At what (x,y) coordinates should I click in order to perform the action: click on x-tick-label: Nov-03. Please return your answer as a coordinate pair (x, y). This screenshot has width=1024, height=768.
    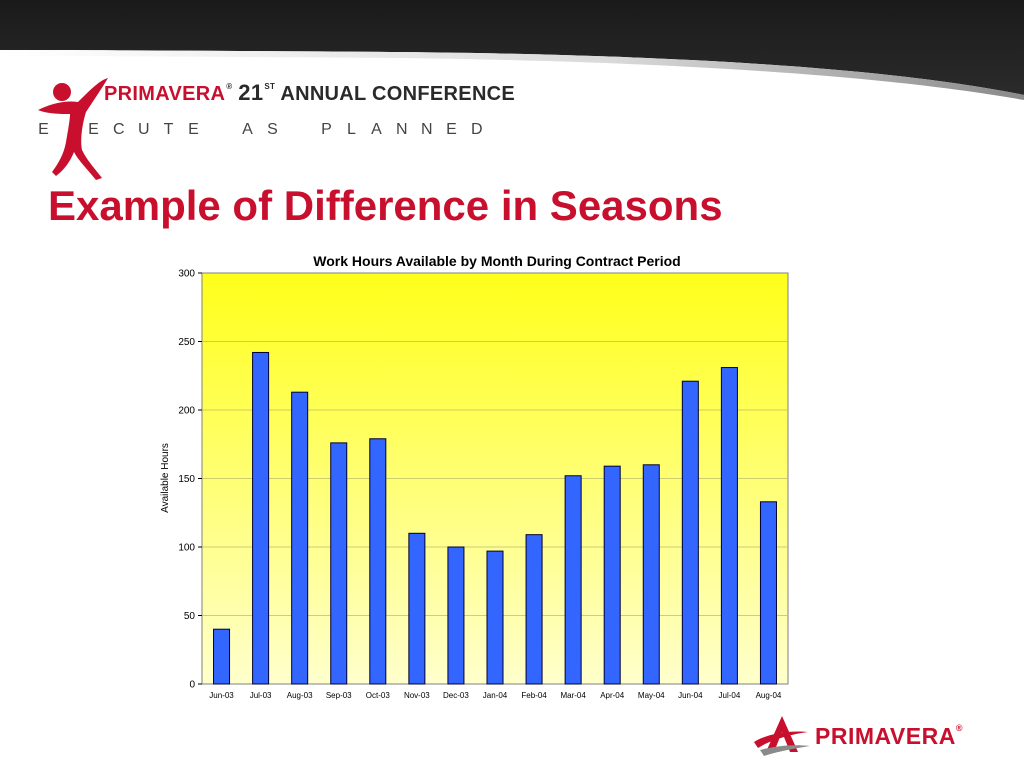
    Looking at the image, I should click on (417, 695).